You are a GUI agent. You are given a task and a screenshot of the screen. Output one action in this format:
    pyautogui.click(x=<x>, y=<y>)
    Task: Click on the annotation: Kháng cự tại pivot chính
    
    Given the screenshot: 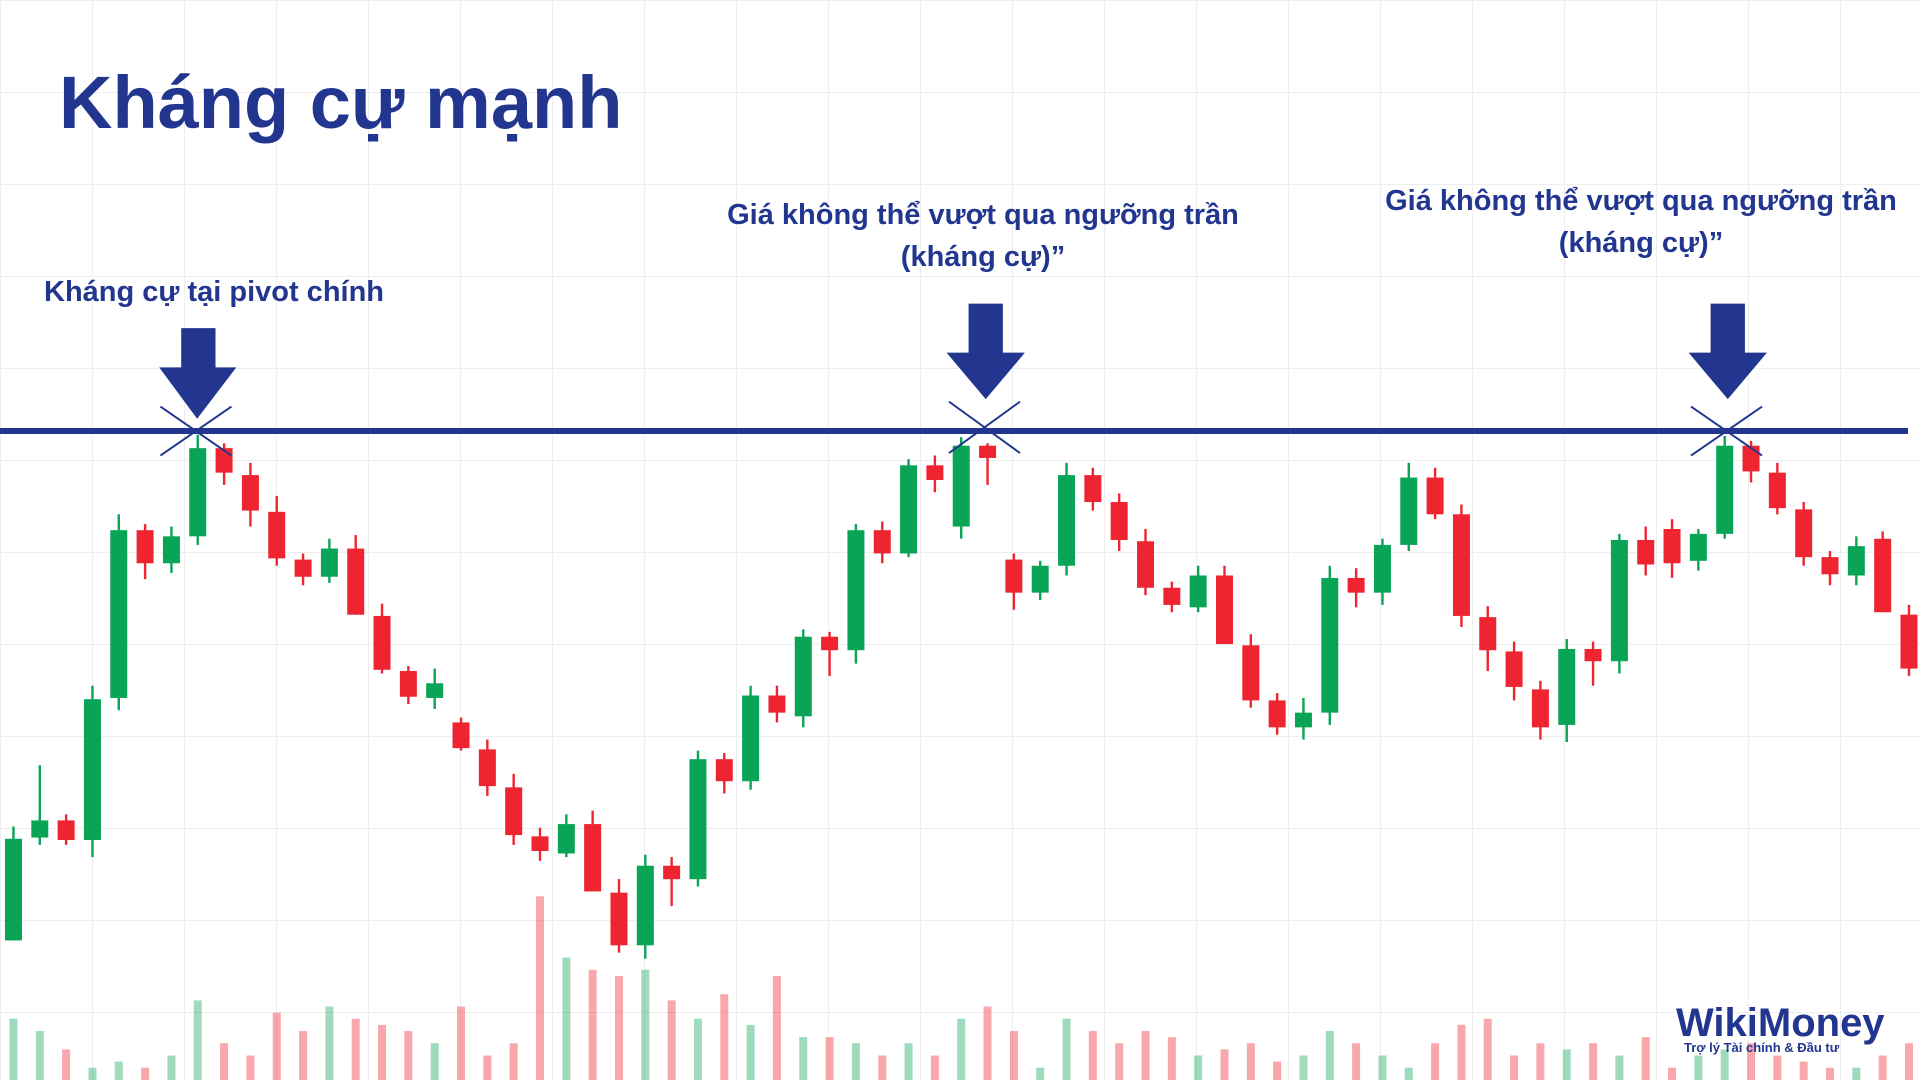 What is the action you would take?
    pyautogui.click(x=214, y=292)
    